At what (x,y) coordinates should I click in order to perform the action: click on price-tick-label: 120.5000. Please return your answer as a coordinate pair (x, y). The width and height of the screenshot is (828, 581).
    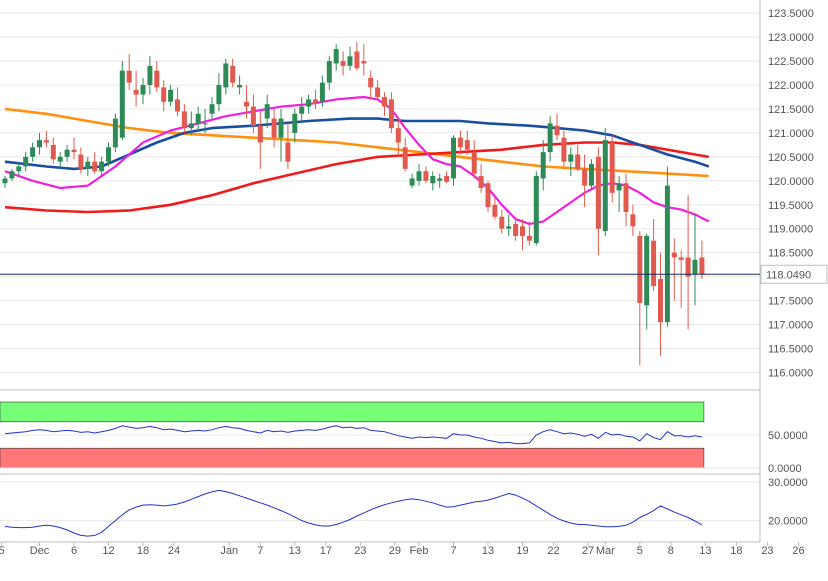
    Looking at the image, I should click on (791, 158).